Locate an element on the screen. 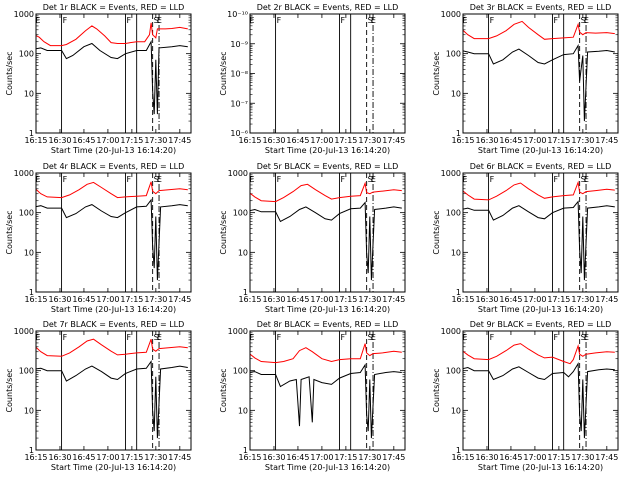 The width and height of the screenshot is (640, 480). chart-title: Det 4r BLACK = Events, RED = LLD is located at coordinates (114, 166).